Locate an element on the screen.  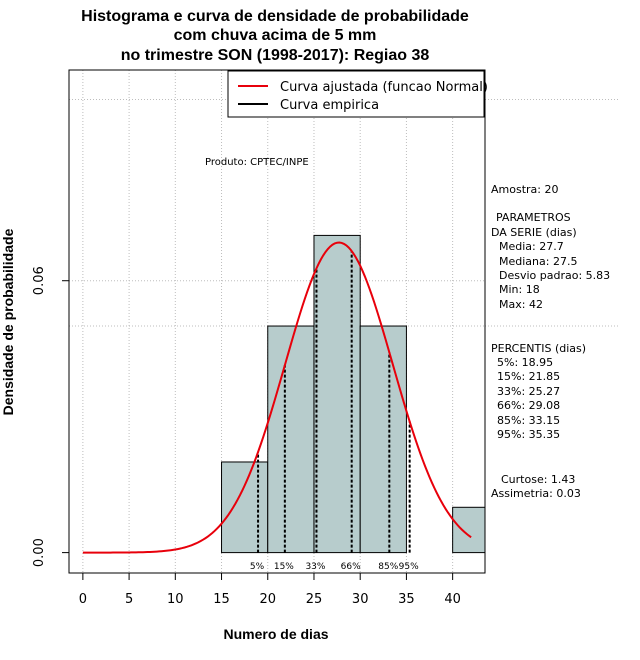
chart-title-line-2: com chuva acima de 5 mm is located at coordinates (275, 35).